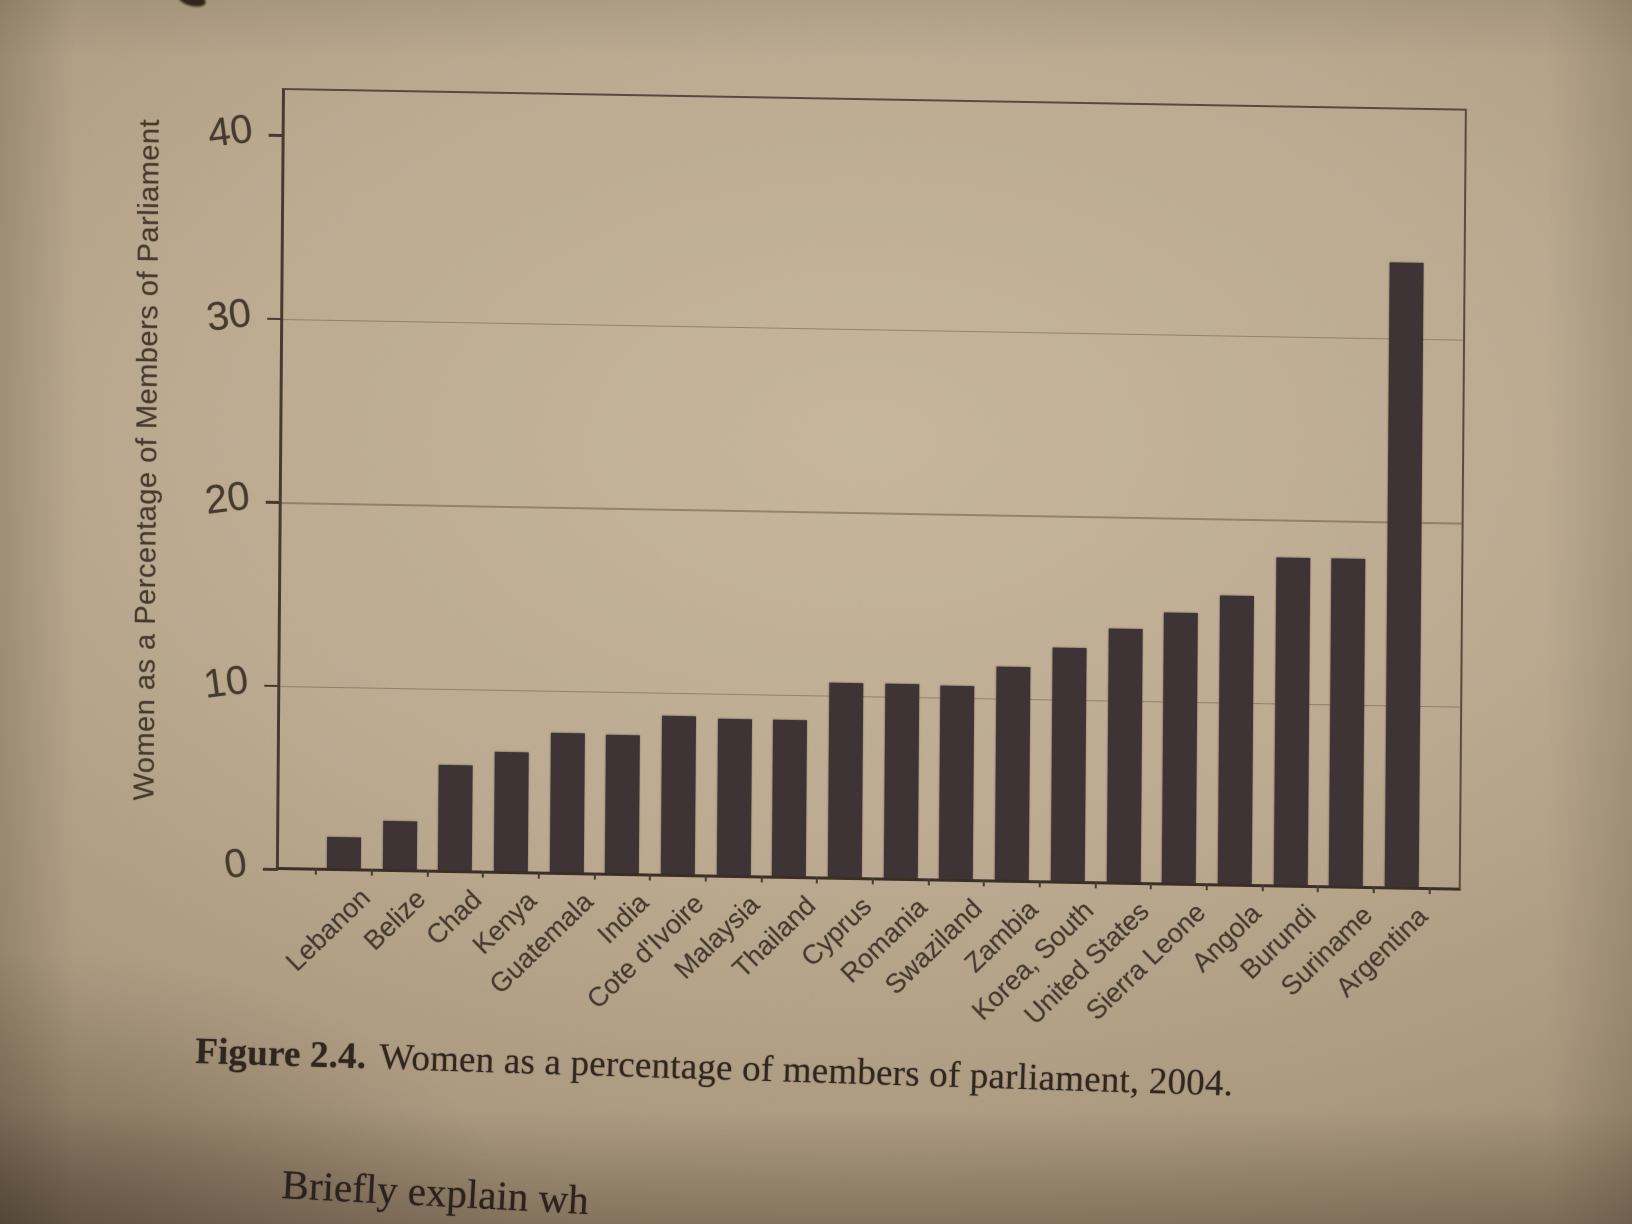  I want to click on y-tick-label-30: 30, so click(228, 315).